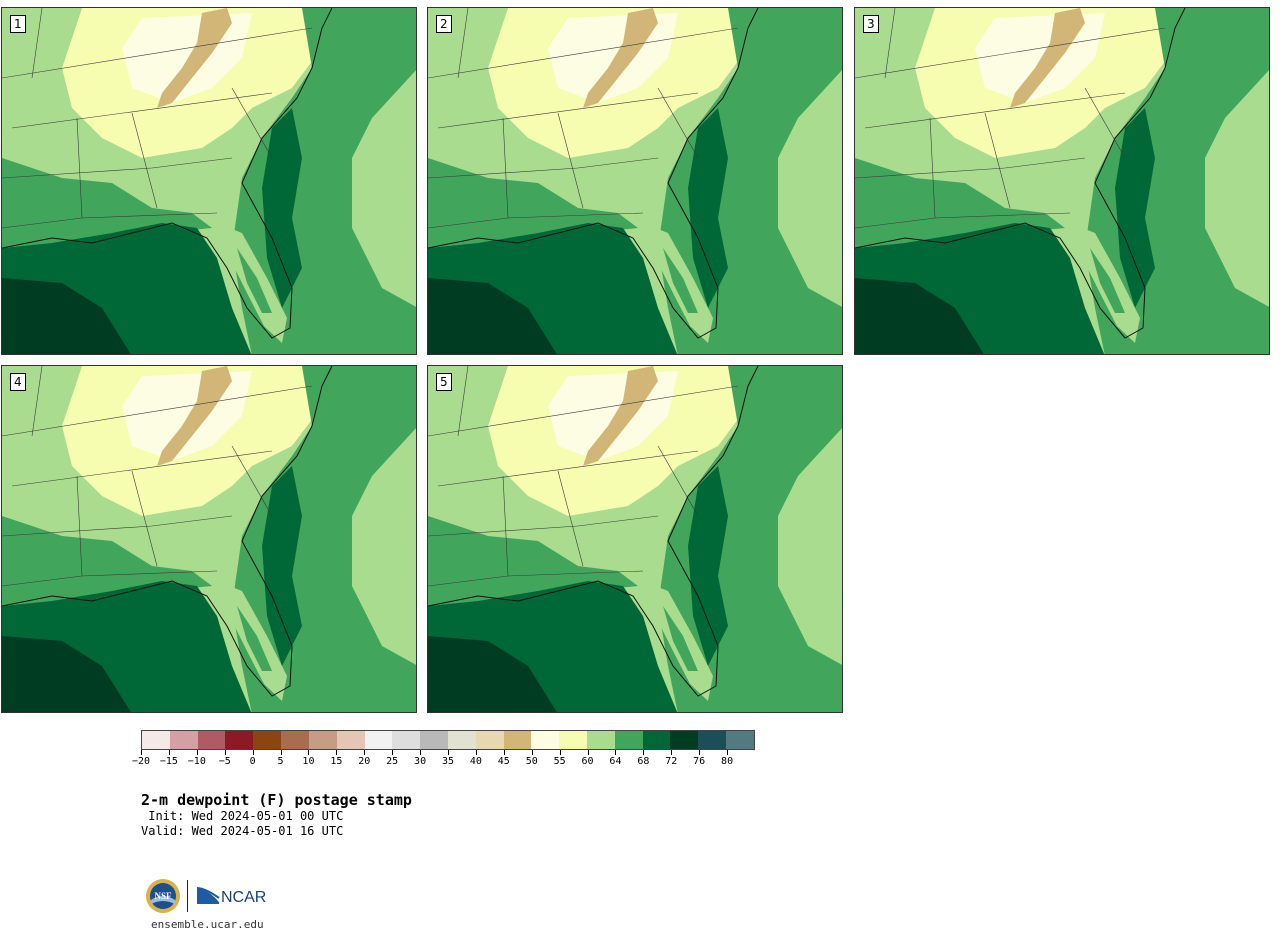 This screenshot has width=1280, height=936. I want to click on colorbar-tick-label: 64, so click(615, 761).